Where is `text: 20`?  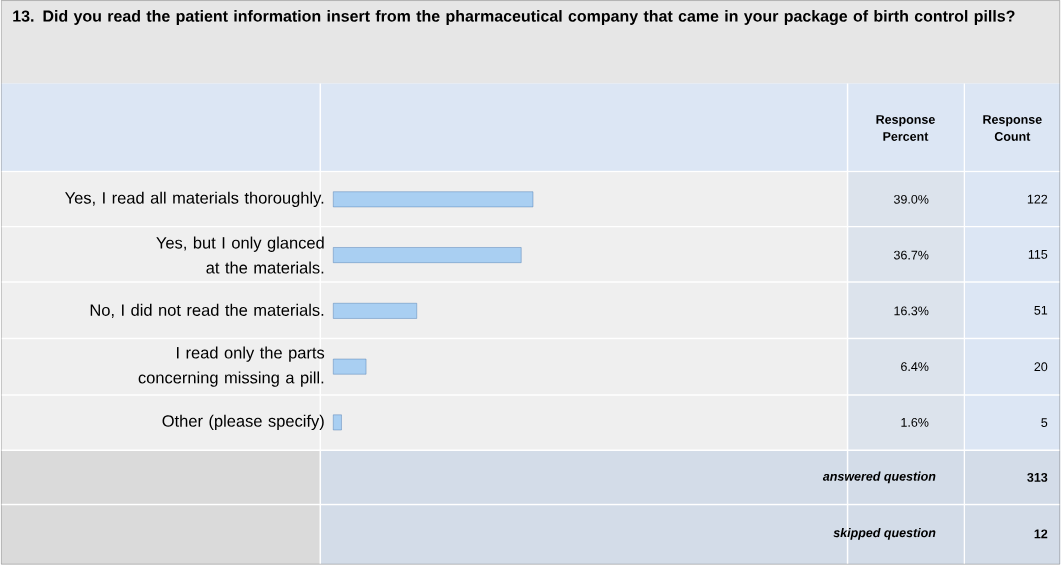 text: 20 is located at coordinates (1041, 367).